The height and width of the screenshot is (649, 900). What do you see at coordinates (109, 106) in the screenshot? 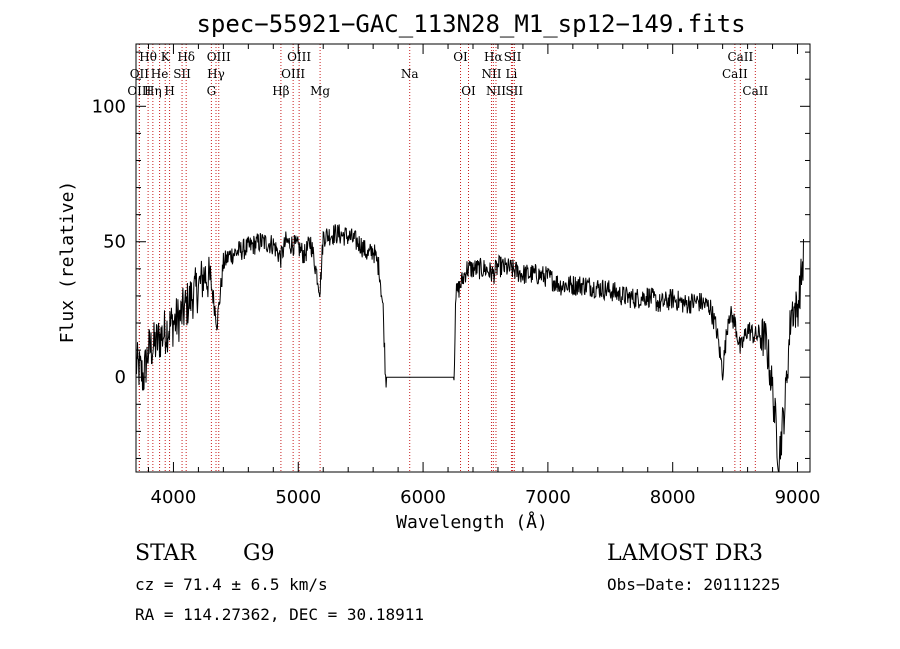
I see `y-tick-label: 100` at bounding box center [109, 106].